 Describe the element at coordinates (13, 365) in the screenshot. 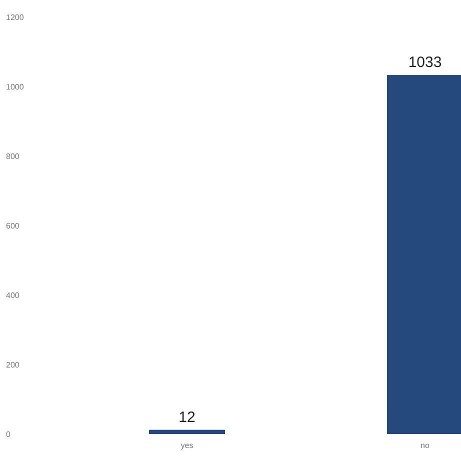

I see `y-tick-label: 200` at that location.